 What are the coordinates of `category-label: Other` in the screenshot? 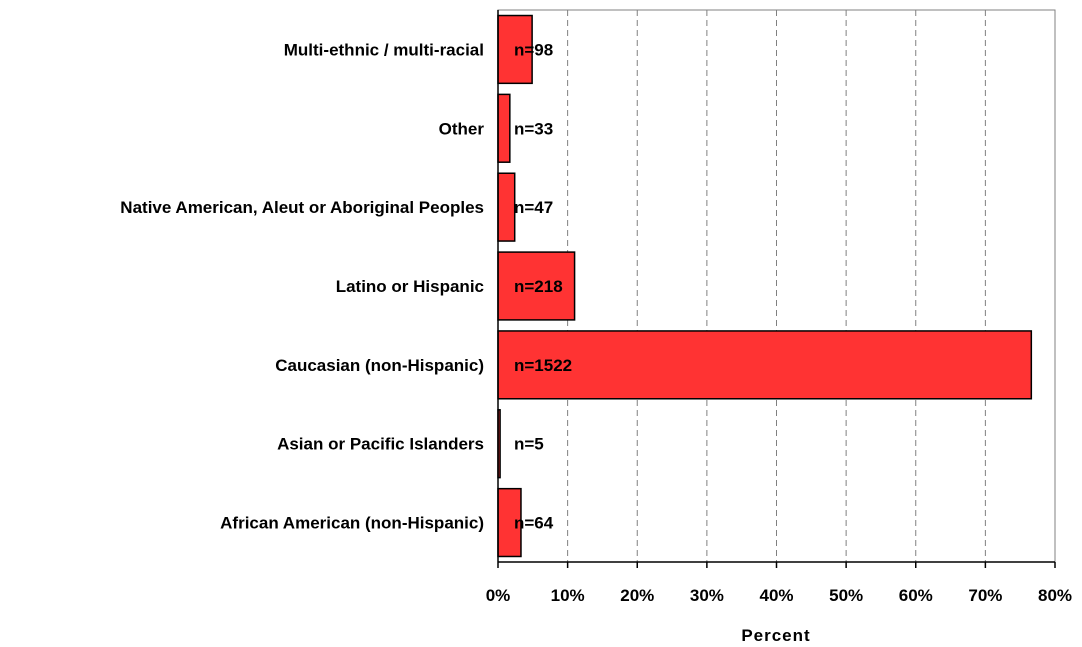 It's located at (462, 128).